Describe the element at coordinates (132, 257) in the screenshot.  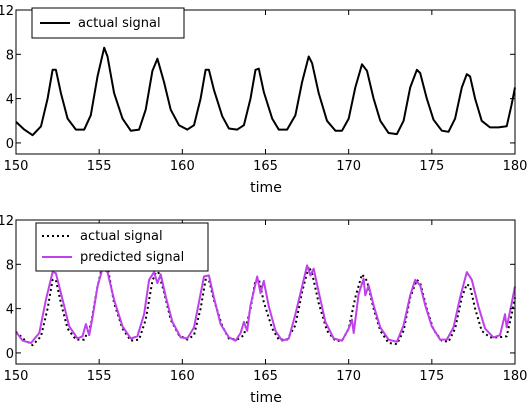
I see `bottom-legend-label-predicted: predicted signal` at that location.